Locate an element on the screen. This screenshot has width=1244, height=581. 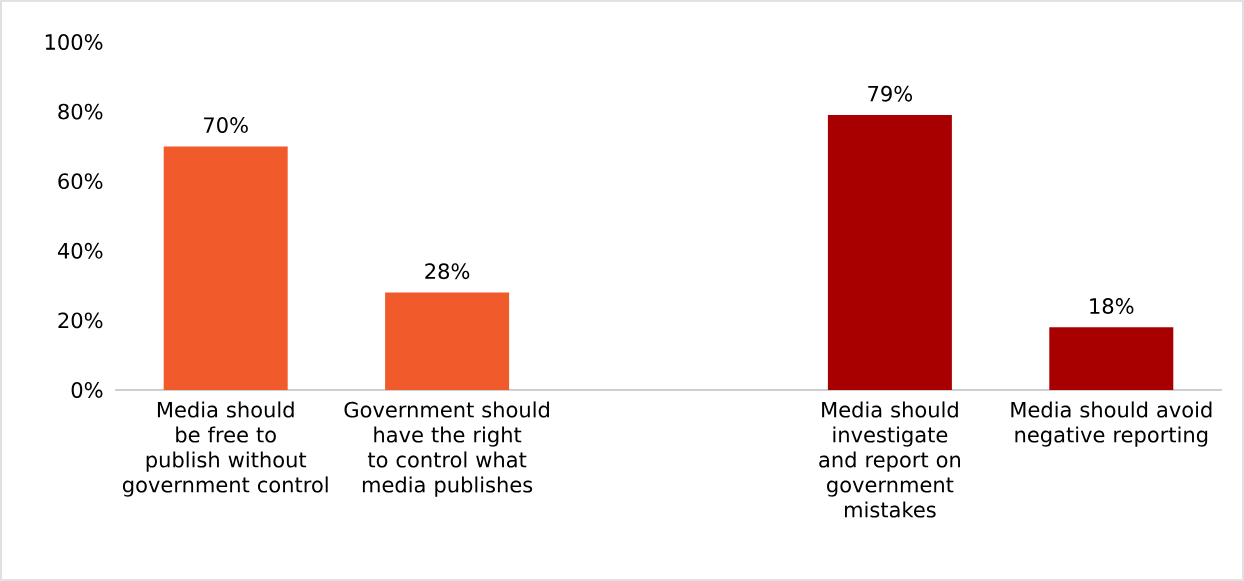
y-tick-label: 20% is located at coordinates (80, 320).